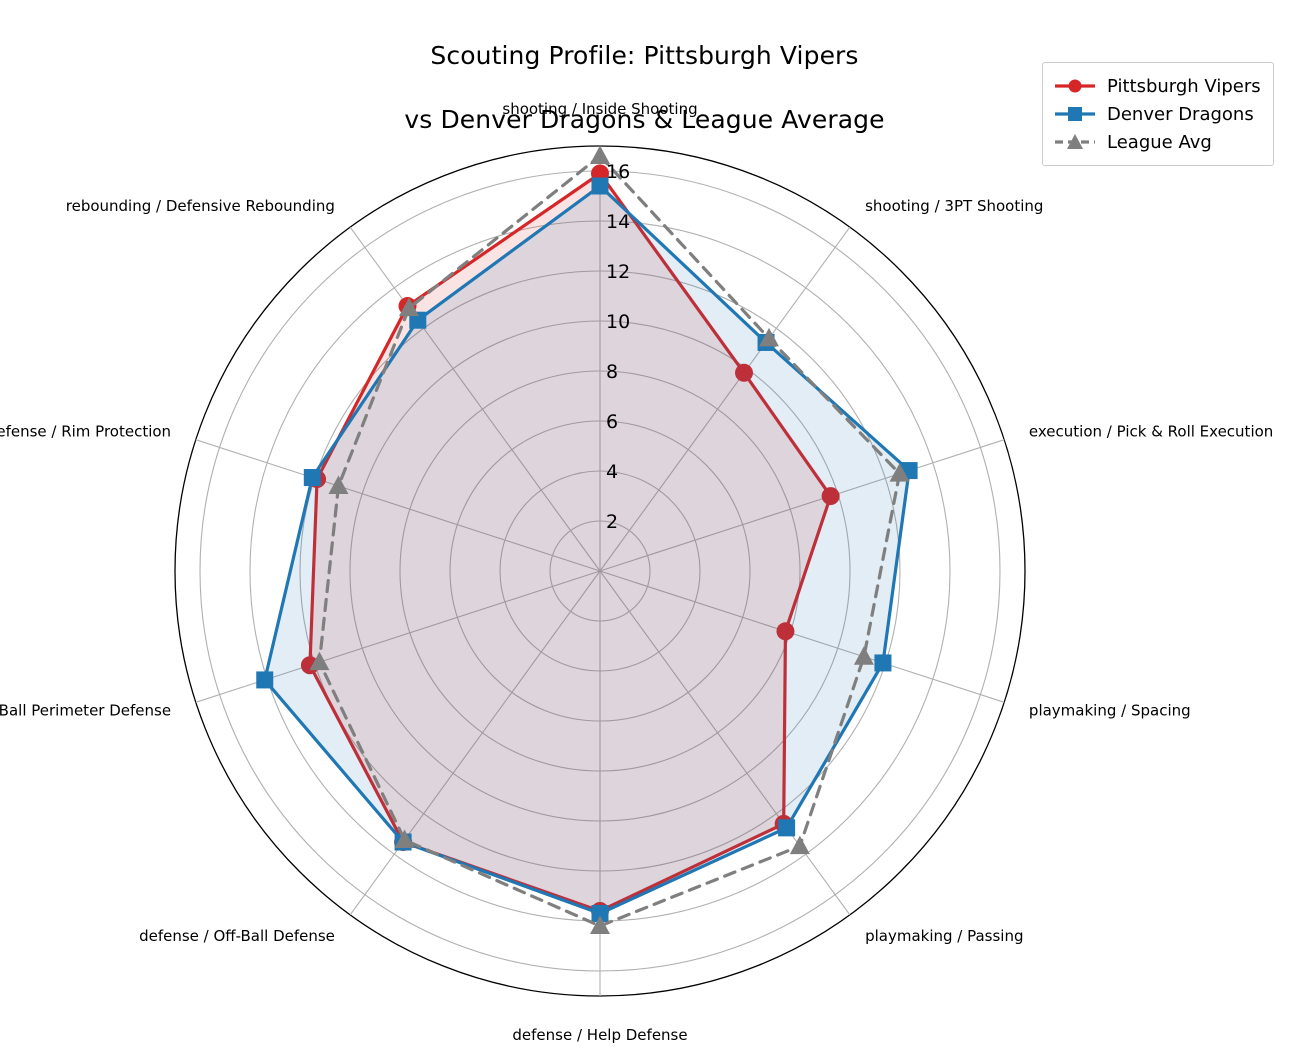  What do you see at coordinates (954, 206) in the screenshot?
I see `axis-label-1: shooting / 3PT Shooting` at bounding box center [954, 206].